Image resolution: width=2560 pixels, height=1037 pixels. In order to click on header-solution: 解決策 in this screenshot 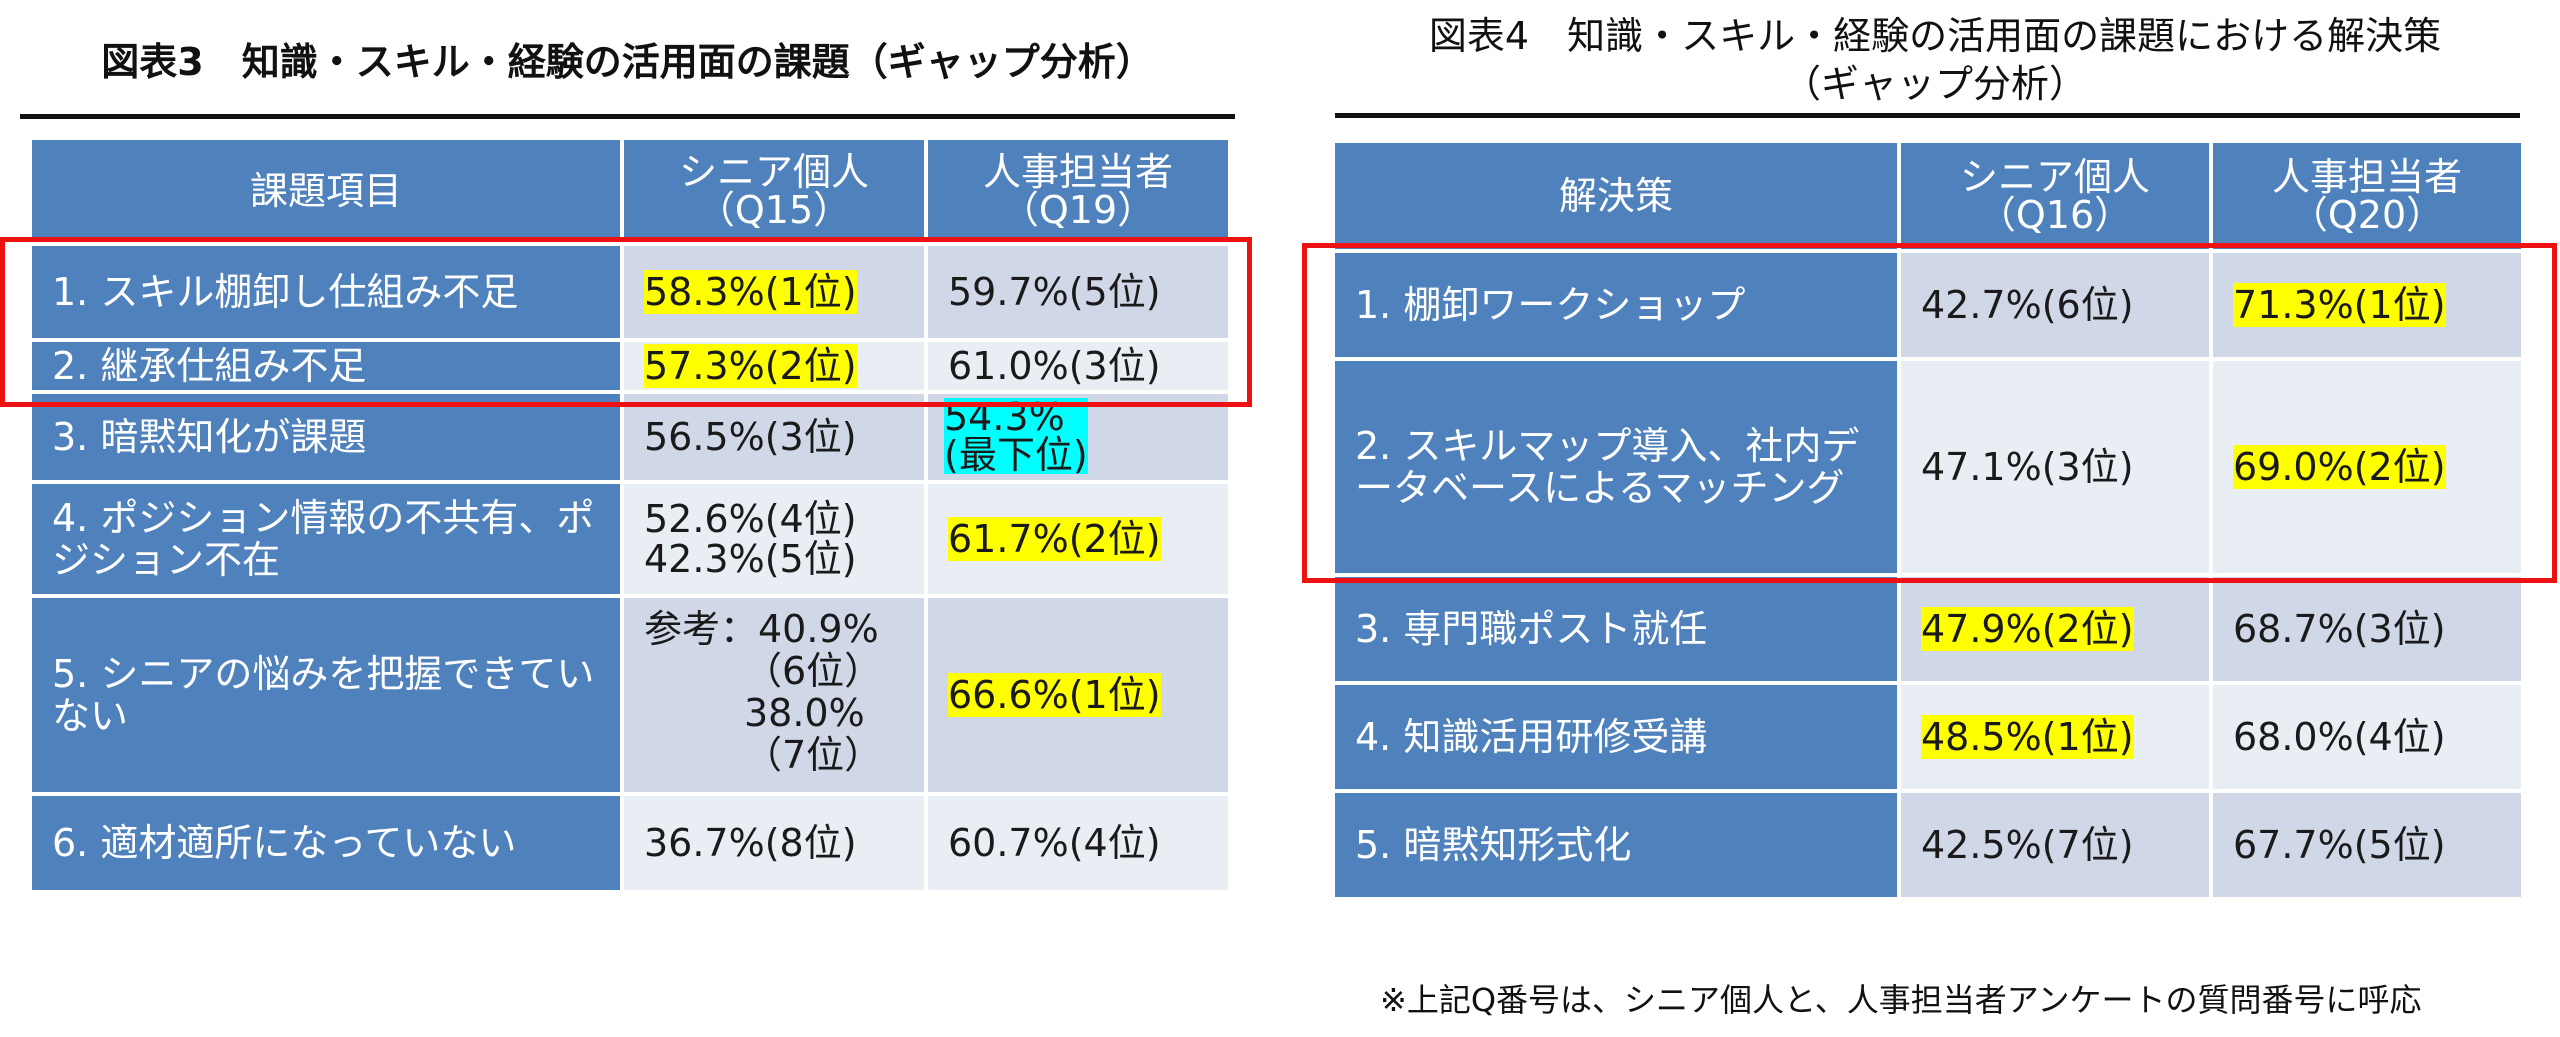, I will do `click(1618, 198)`.